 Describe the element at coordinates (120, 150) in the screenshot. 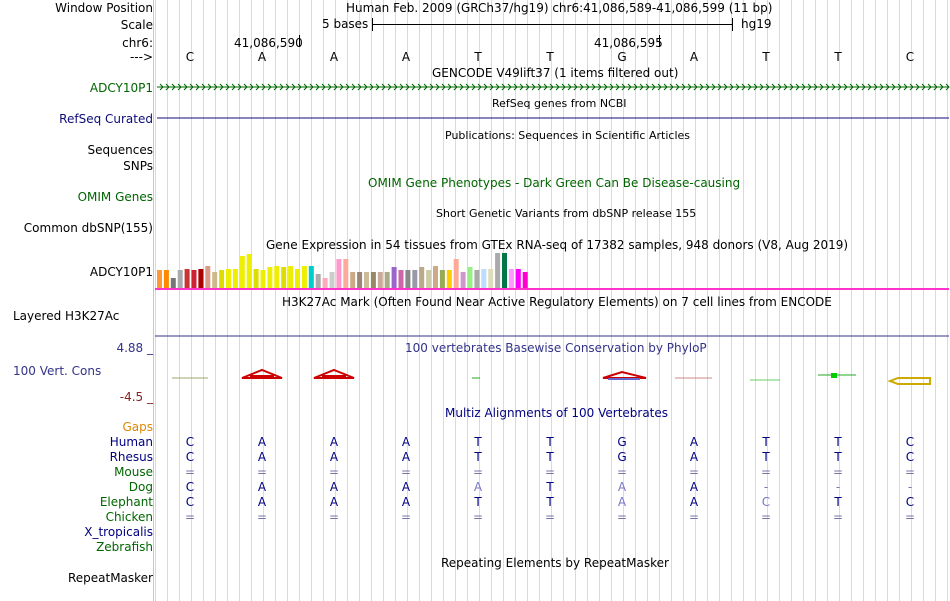

I see `sequences-label: Sequences` at that location.